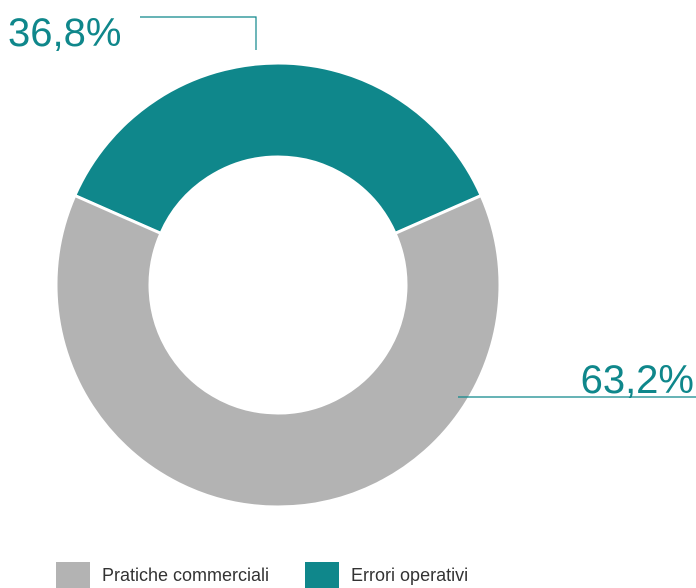 The height and width of the screenshot is (588, 696). I want to click on legend-item-pratiche-commerciali: Pratiche commerciali, so click(162, 575).